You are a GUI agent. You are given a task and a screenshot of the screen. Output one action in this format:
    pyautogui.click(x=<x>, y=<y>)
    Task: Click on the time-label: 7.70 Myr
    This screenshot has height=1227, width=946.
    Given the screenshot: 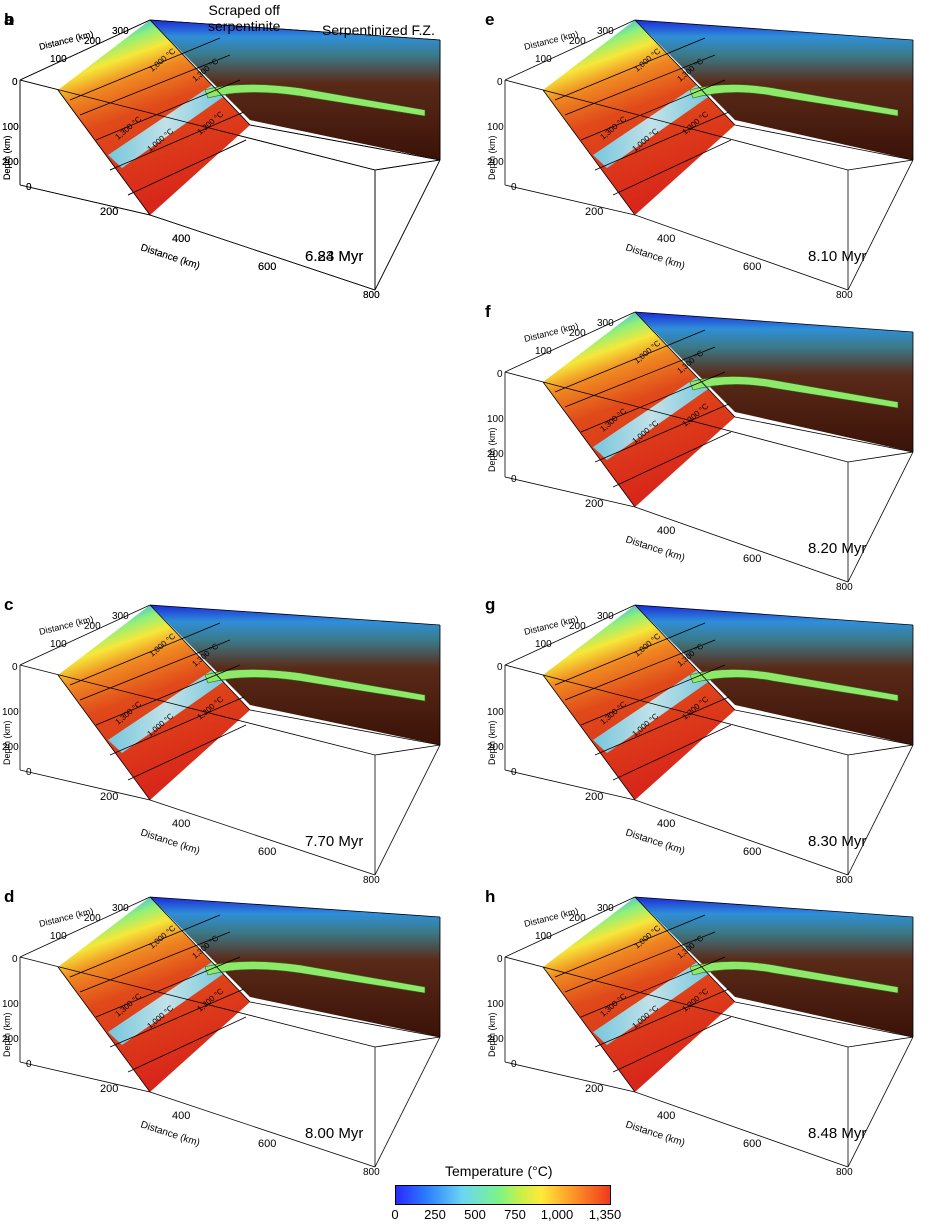 What is the action you would take?
    pyautogui.click(x=334, y=841)
    